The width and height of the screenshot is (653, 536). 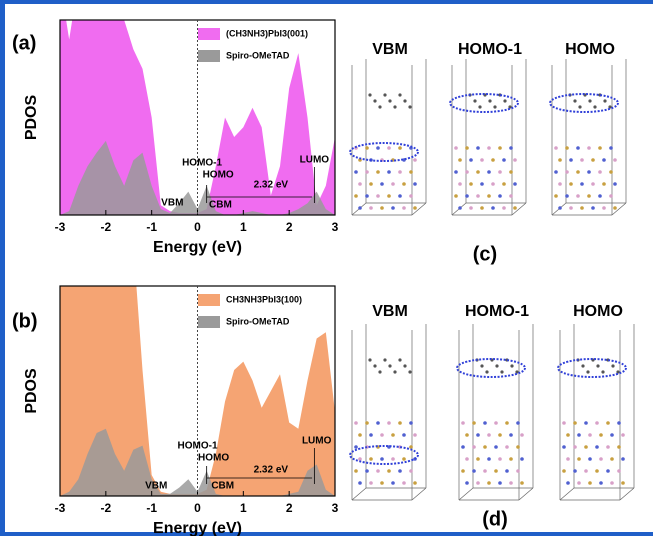 I want to click on x-tick-label: -2, so click(x=105, y=227).